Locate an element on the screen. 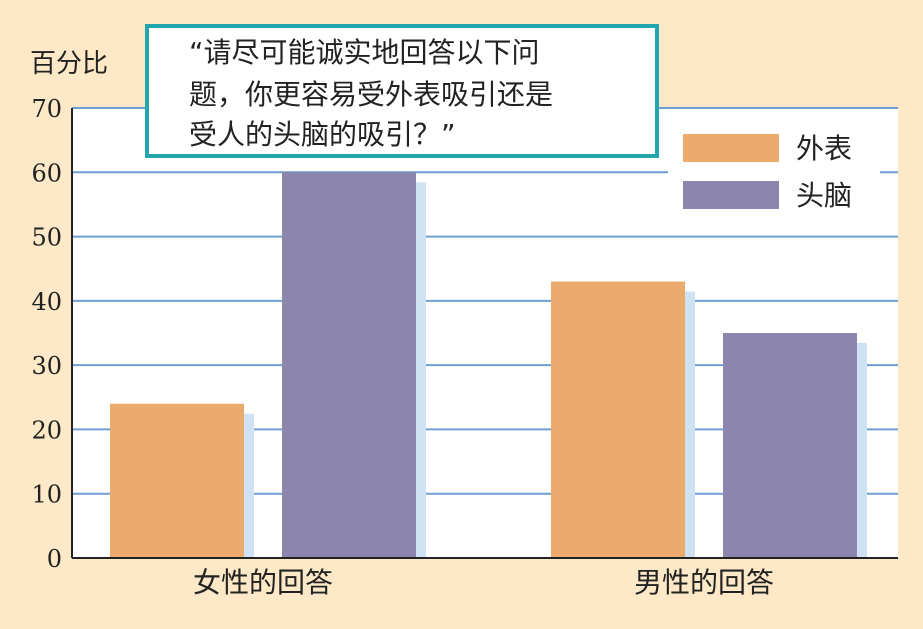 The width and height of the screenshot is (923, 629). y-tick-labels: 0 10 20 30 40 50 60 70 is located at coordinates (46, 334).